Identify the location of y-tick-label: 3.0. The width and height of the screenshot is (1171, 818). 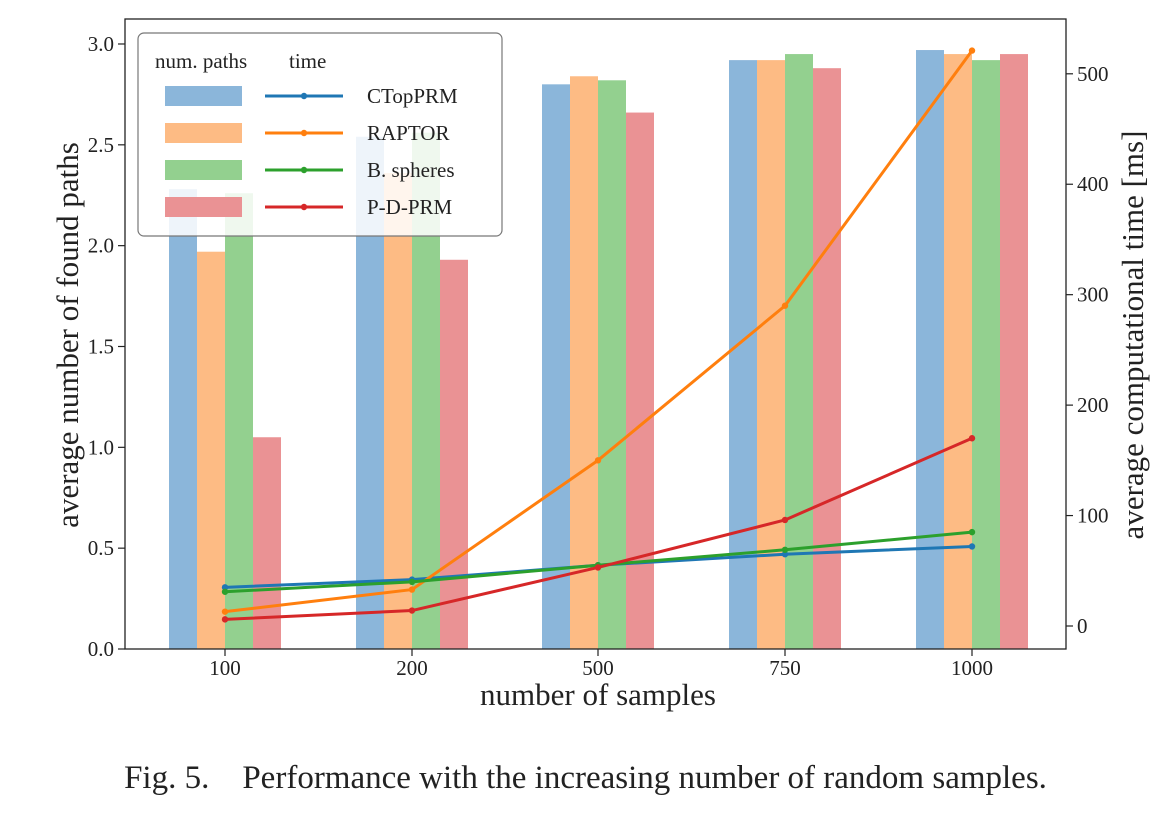
(101, 44).